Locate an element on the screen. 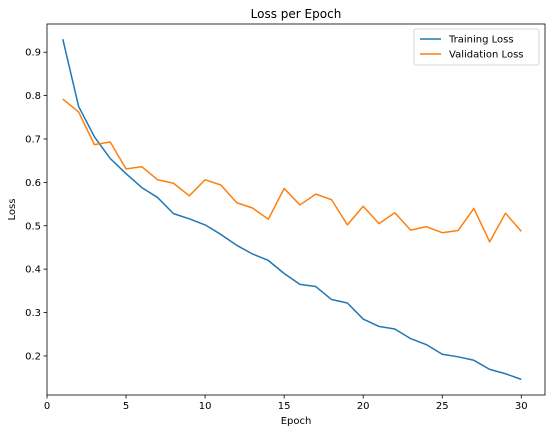  legend: Training Loss Validation Loss is located at coordinates (476, 47).